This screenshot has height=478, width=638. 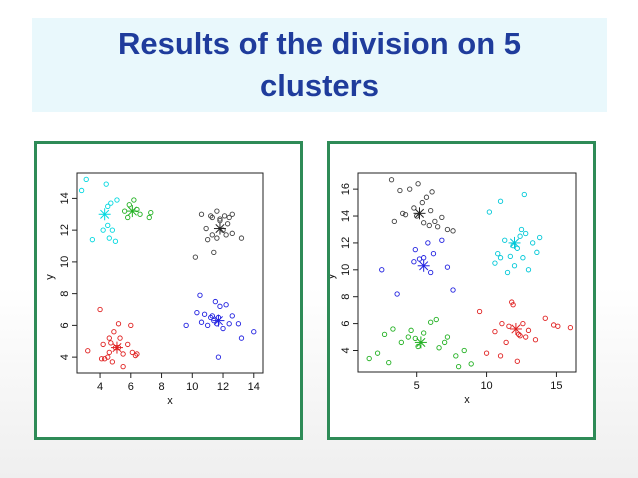 I want to click on x-axis-label: x, so click(x=467, y=400).